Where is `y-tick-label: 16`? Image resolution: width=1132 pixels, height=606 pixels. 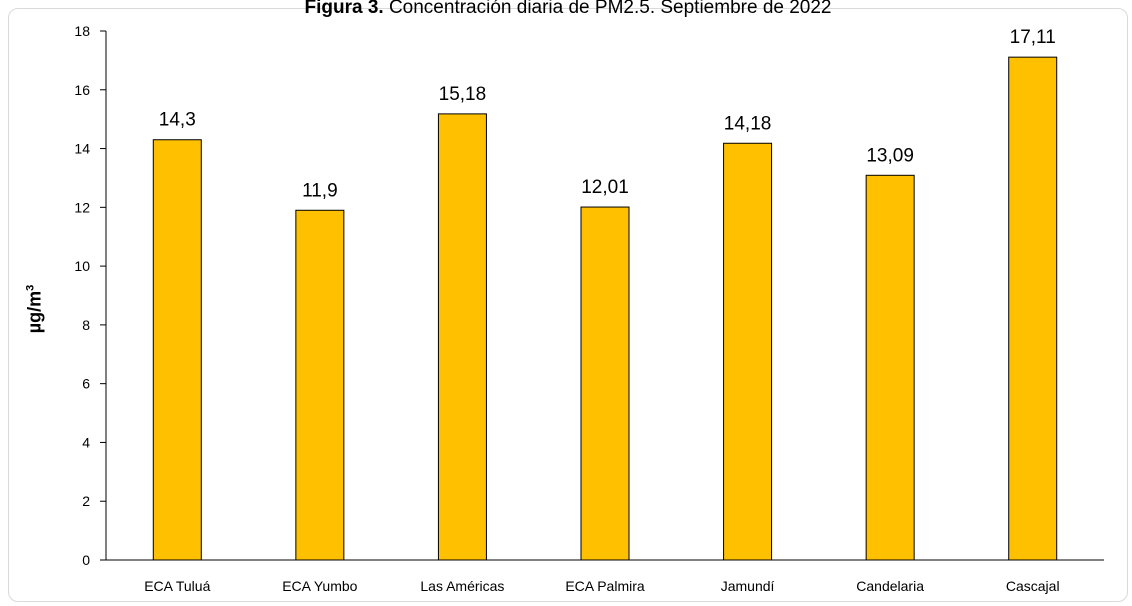 y-tick-label: 16 is located at coordinates (82, 90).